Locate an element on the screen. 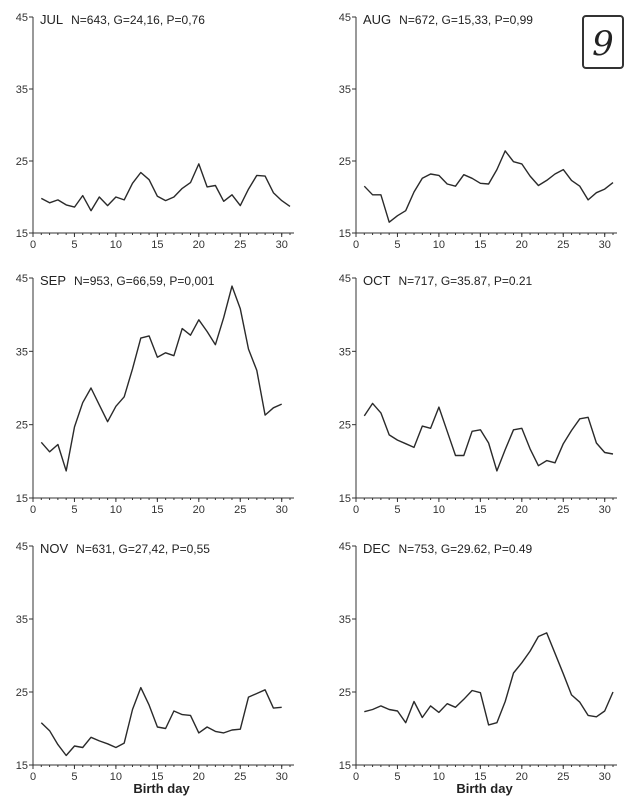  panel-title: NOV N=631, G=27,42, P=0,55 is located at coordinates (125, 548).